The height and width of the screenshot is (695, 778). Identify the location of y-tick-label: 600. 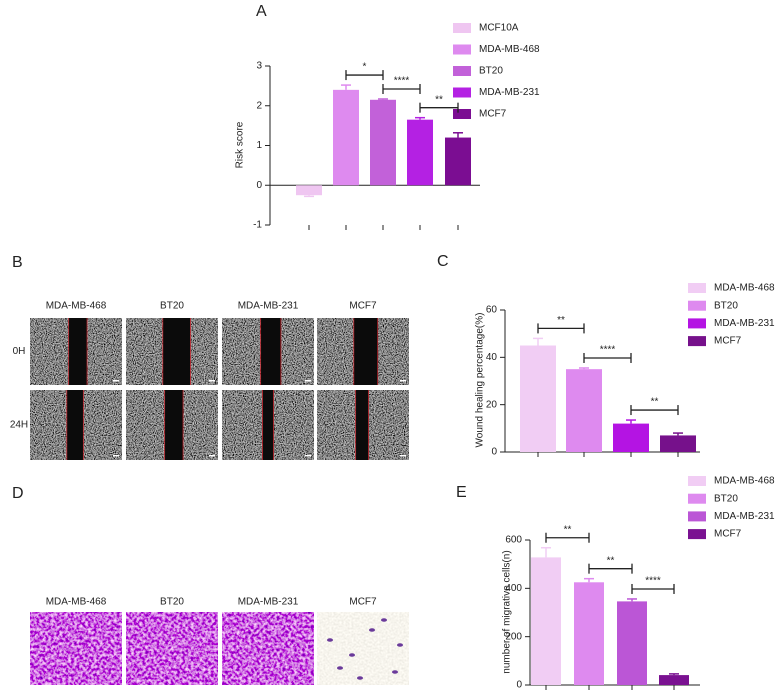
(513, 540).